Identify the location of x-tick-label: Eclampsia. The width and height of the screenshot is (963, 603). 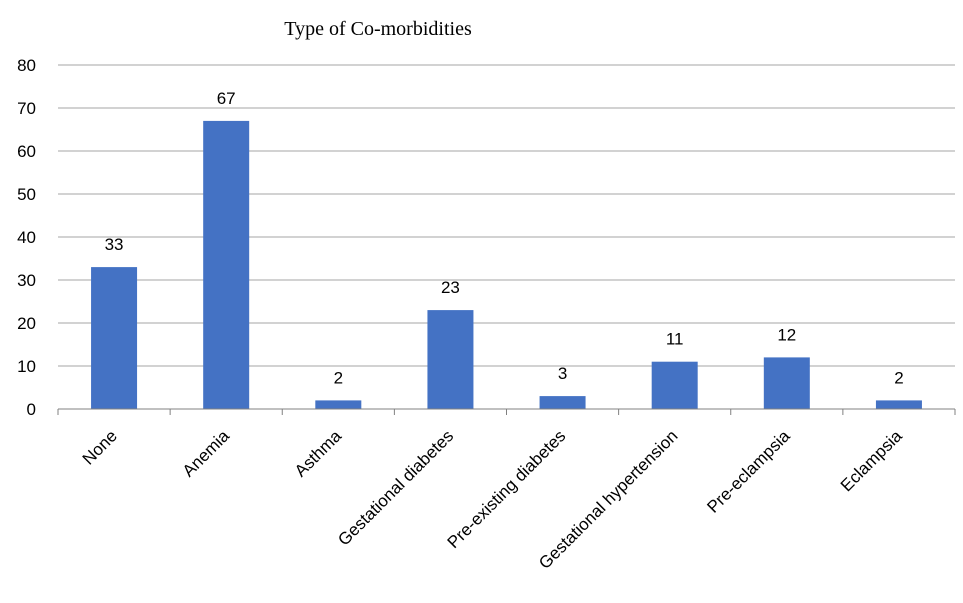
(871, 460).